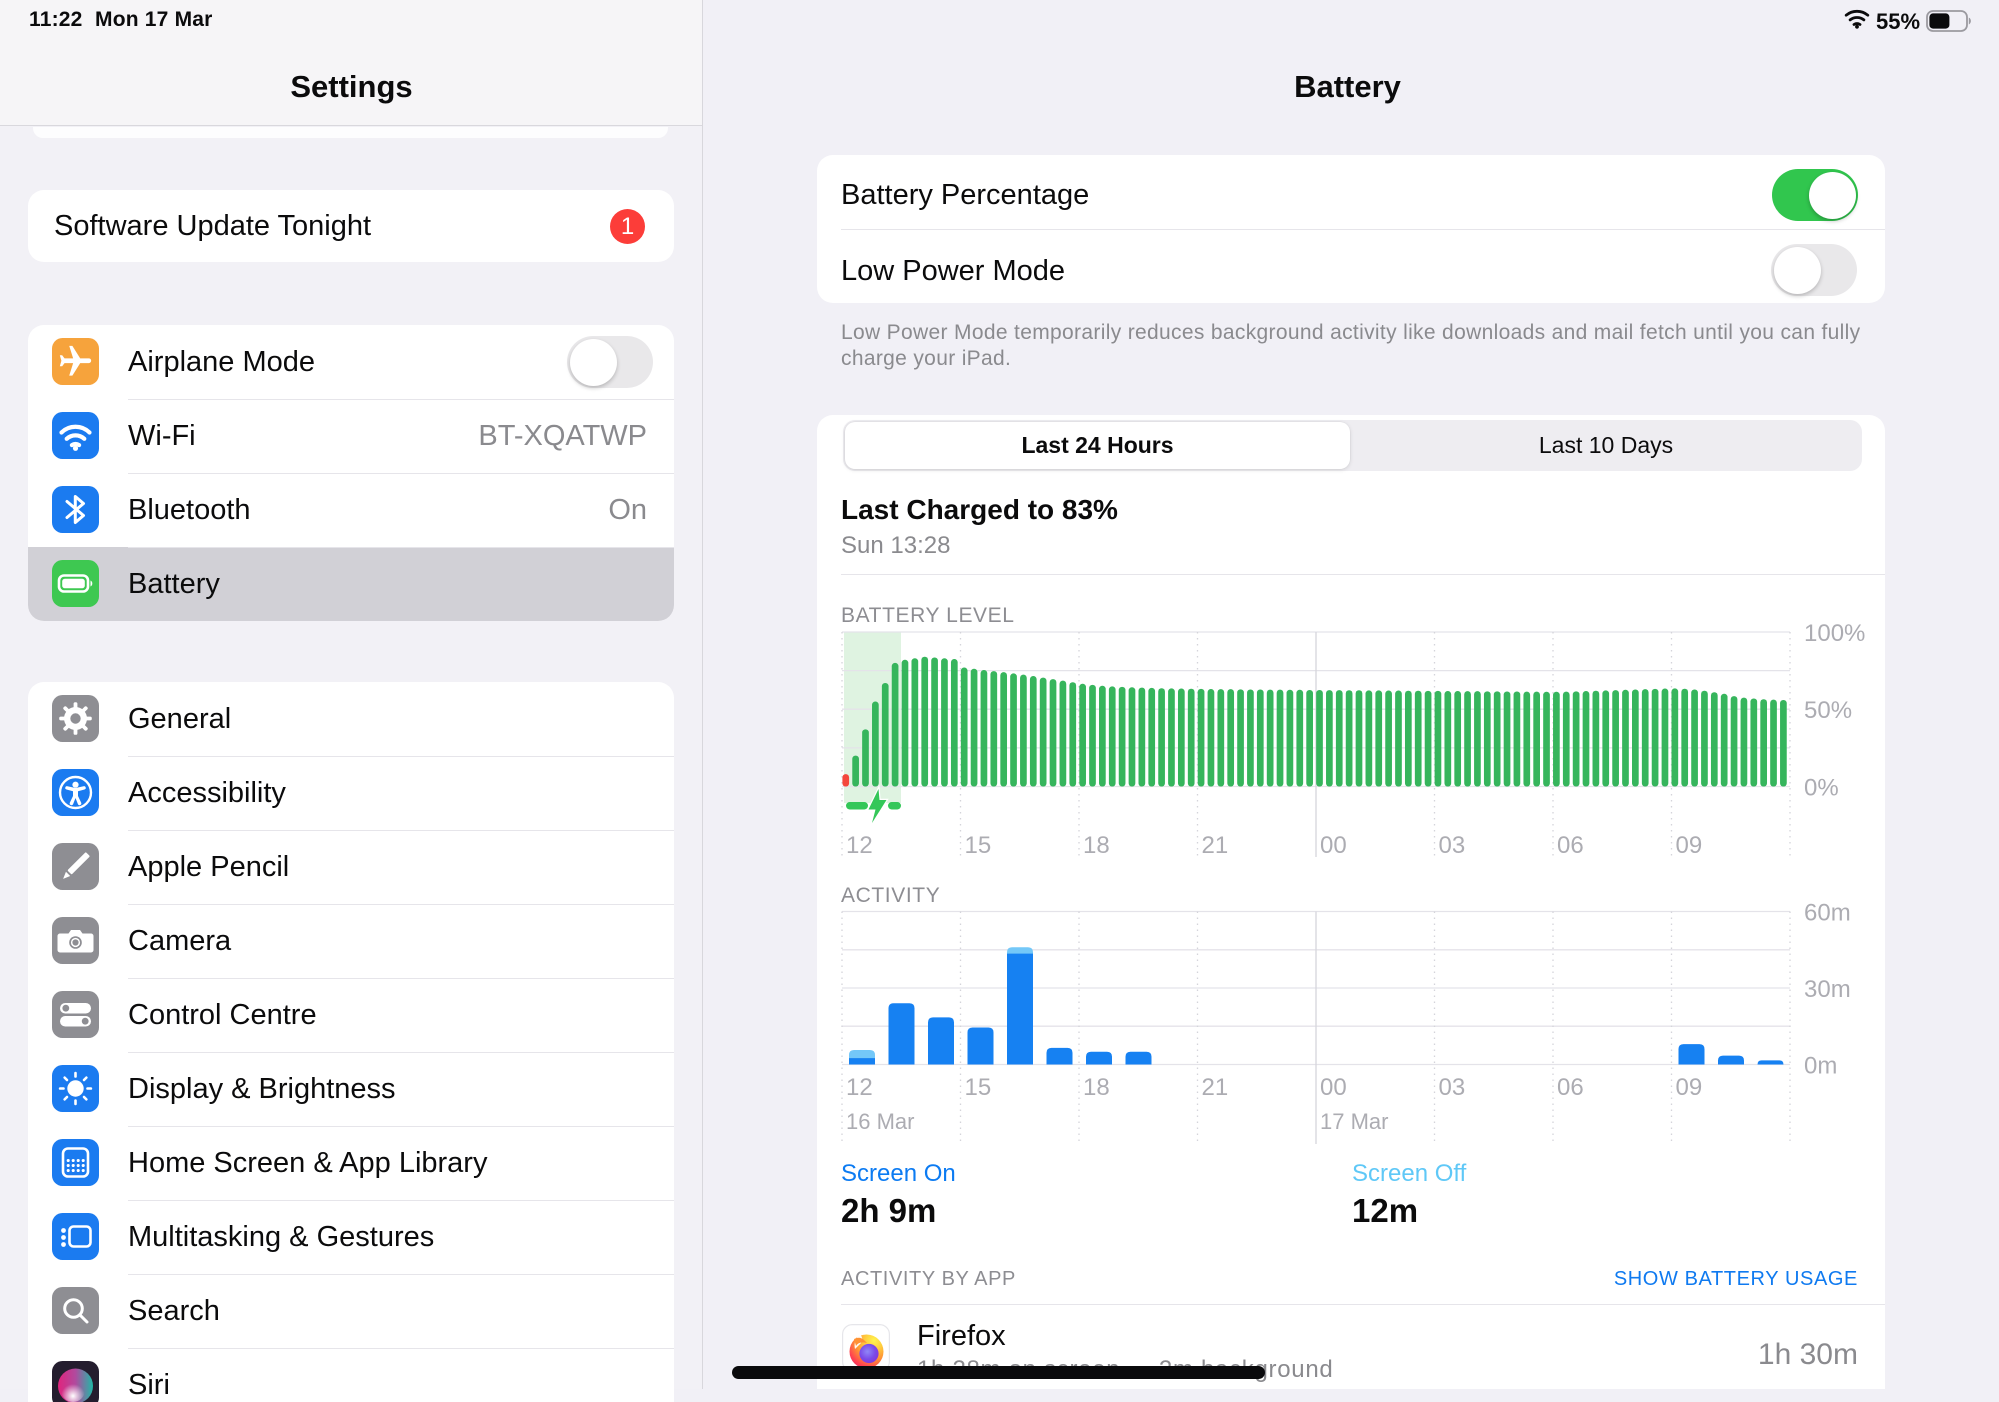 Image resolution: width=1999 pixels, height=1402 pixels. Describe the element at coordinates (1828, 710) in the screenshot. I see `svg-text: 50%` at that location.